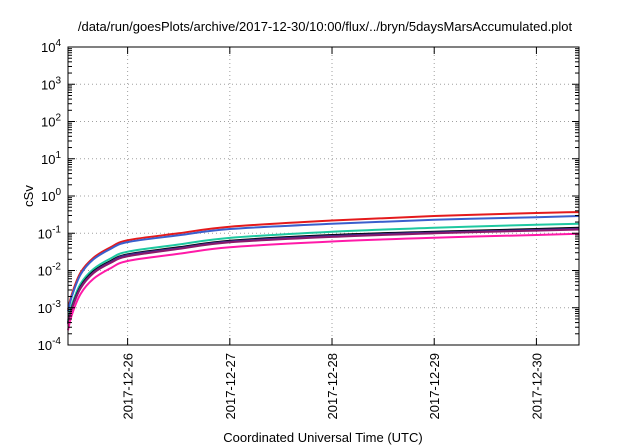  Describe the element at coordinates (51, 46) in the screenshot. I see `y-tick-label: 10⁴` at that location.